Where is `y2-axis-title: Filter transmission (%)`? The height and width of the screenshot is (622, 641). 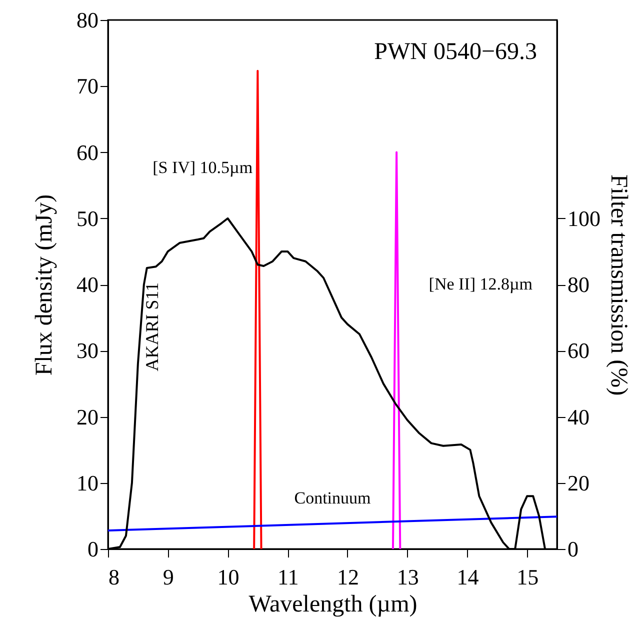 y2-axis-title: Filter transmission (%) is located at coordinates (619, 285).